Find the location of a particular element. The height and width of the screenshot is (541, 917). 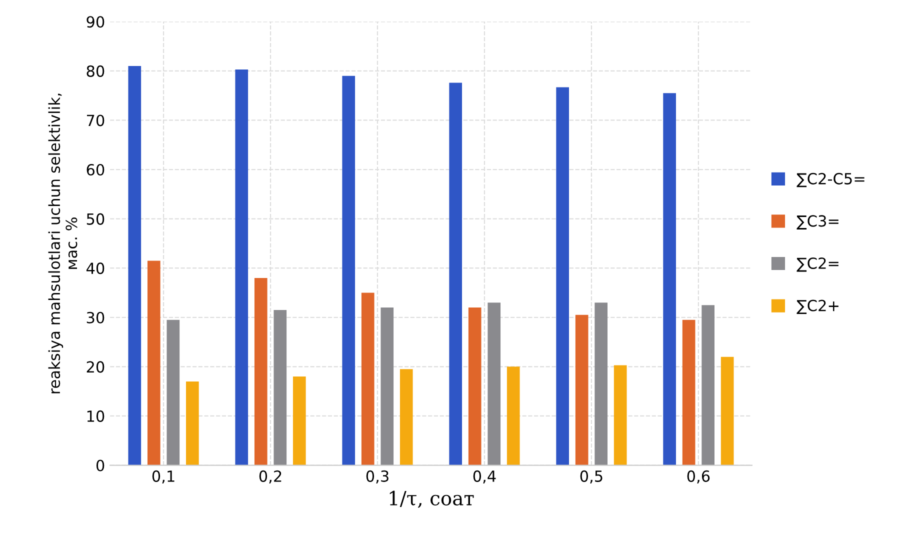

y-tick-label: 80 is located at coordinates (95, 71).